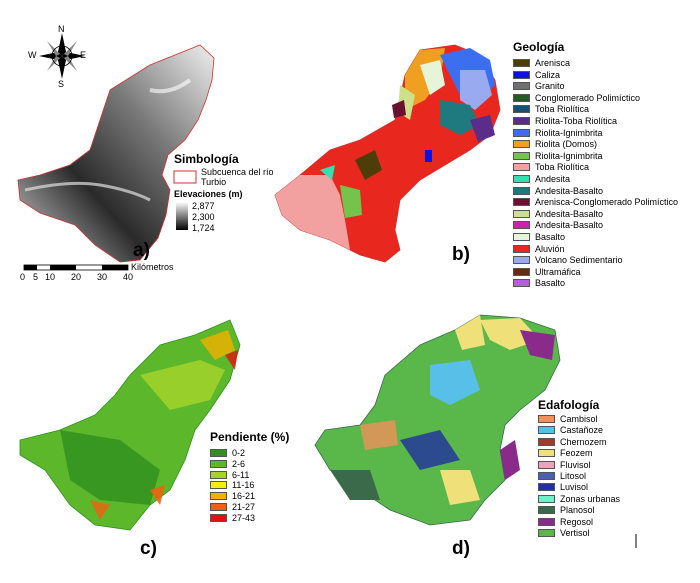 This screenshot has height=583, width=700. What do you see at coordinates (569, 405) in the screenshot?
I see `soils-title: Edafología` at bounding box center [569, 405].